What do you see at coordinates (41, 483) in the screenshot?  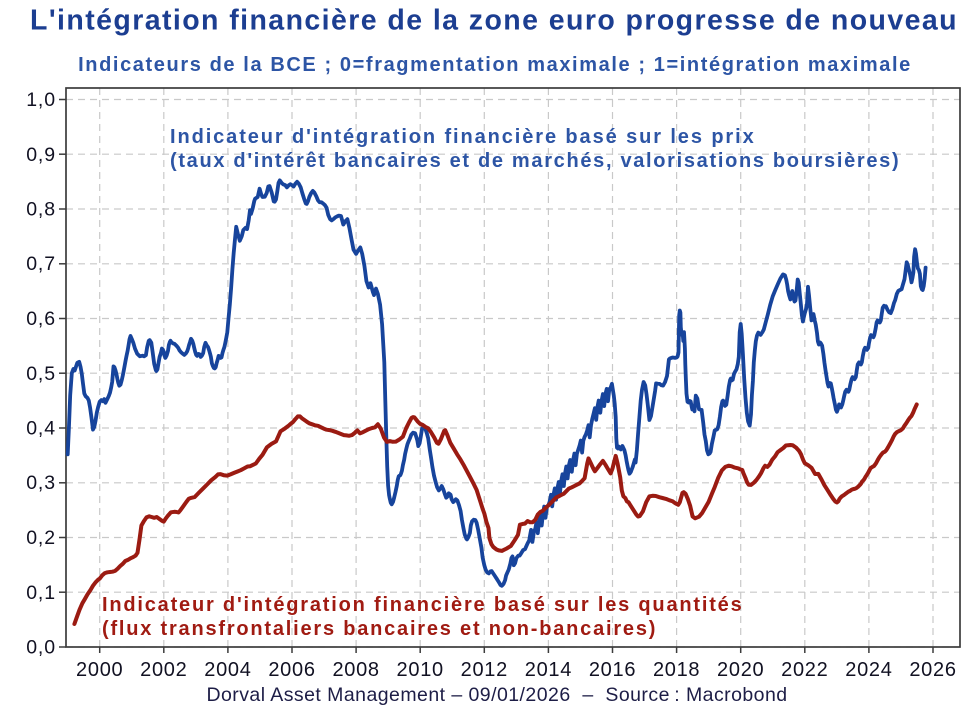 I see `svg-text: 0,3` at bounding box center [41, 483].